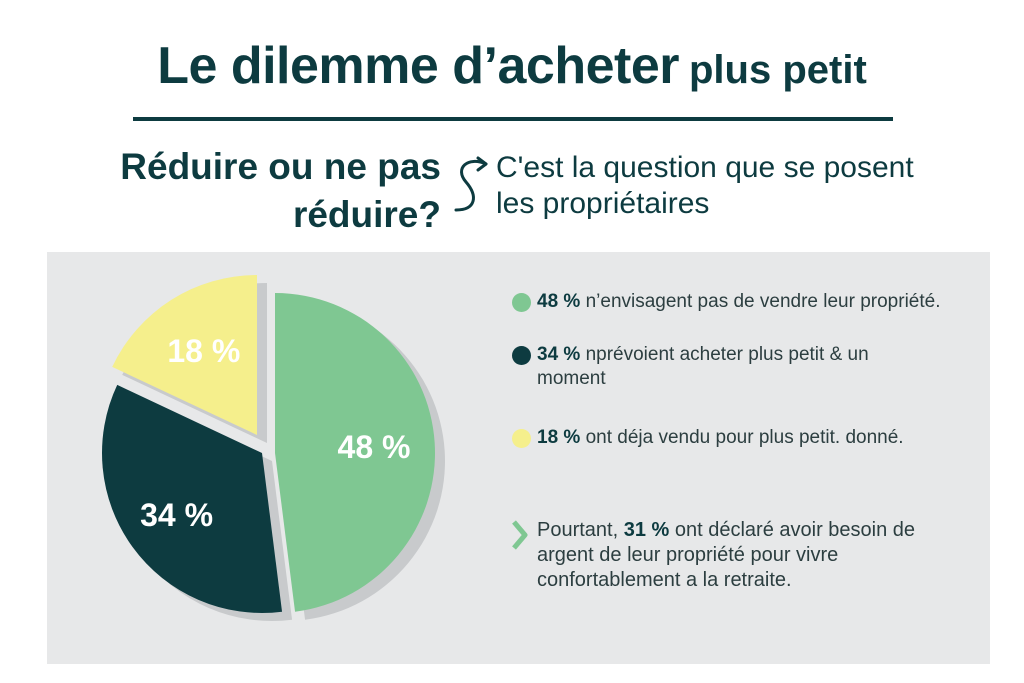  I want to click on title-main: Le dilemme d’acheter, so click(418, 66).